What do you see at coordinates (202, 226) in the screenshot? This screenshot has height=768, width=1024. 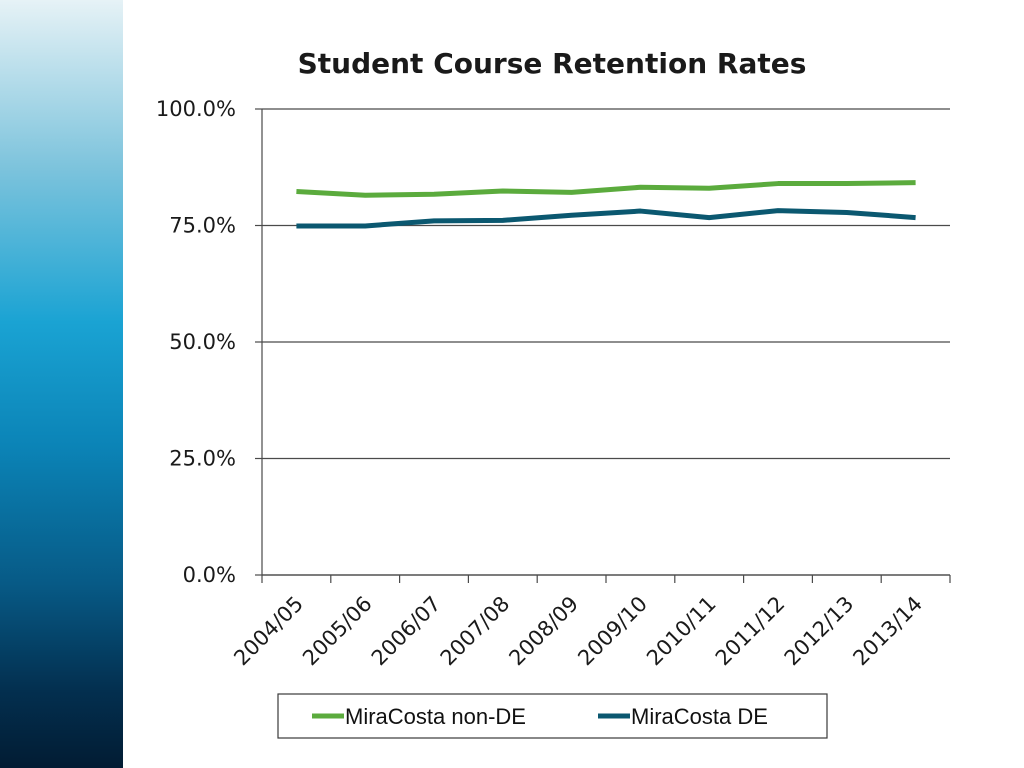 I see `y-tick-label: 75.0%` at bounding box center [202, 226].